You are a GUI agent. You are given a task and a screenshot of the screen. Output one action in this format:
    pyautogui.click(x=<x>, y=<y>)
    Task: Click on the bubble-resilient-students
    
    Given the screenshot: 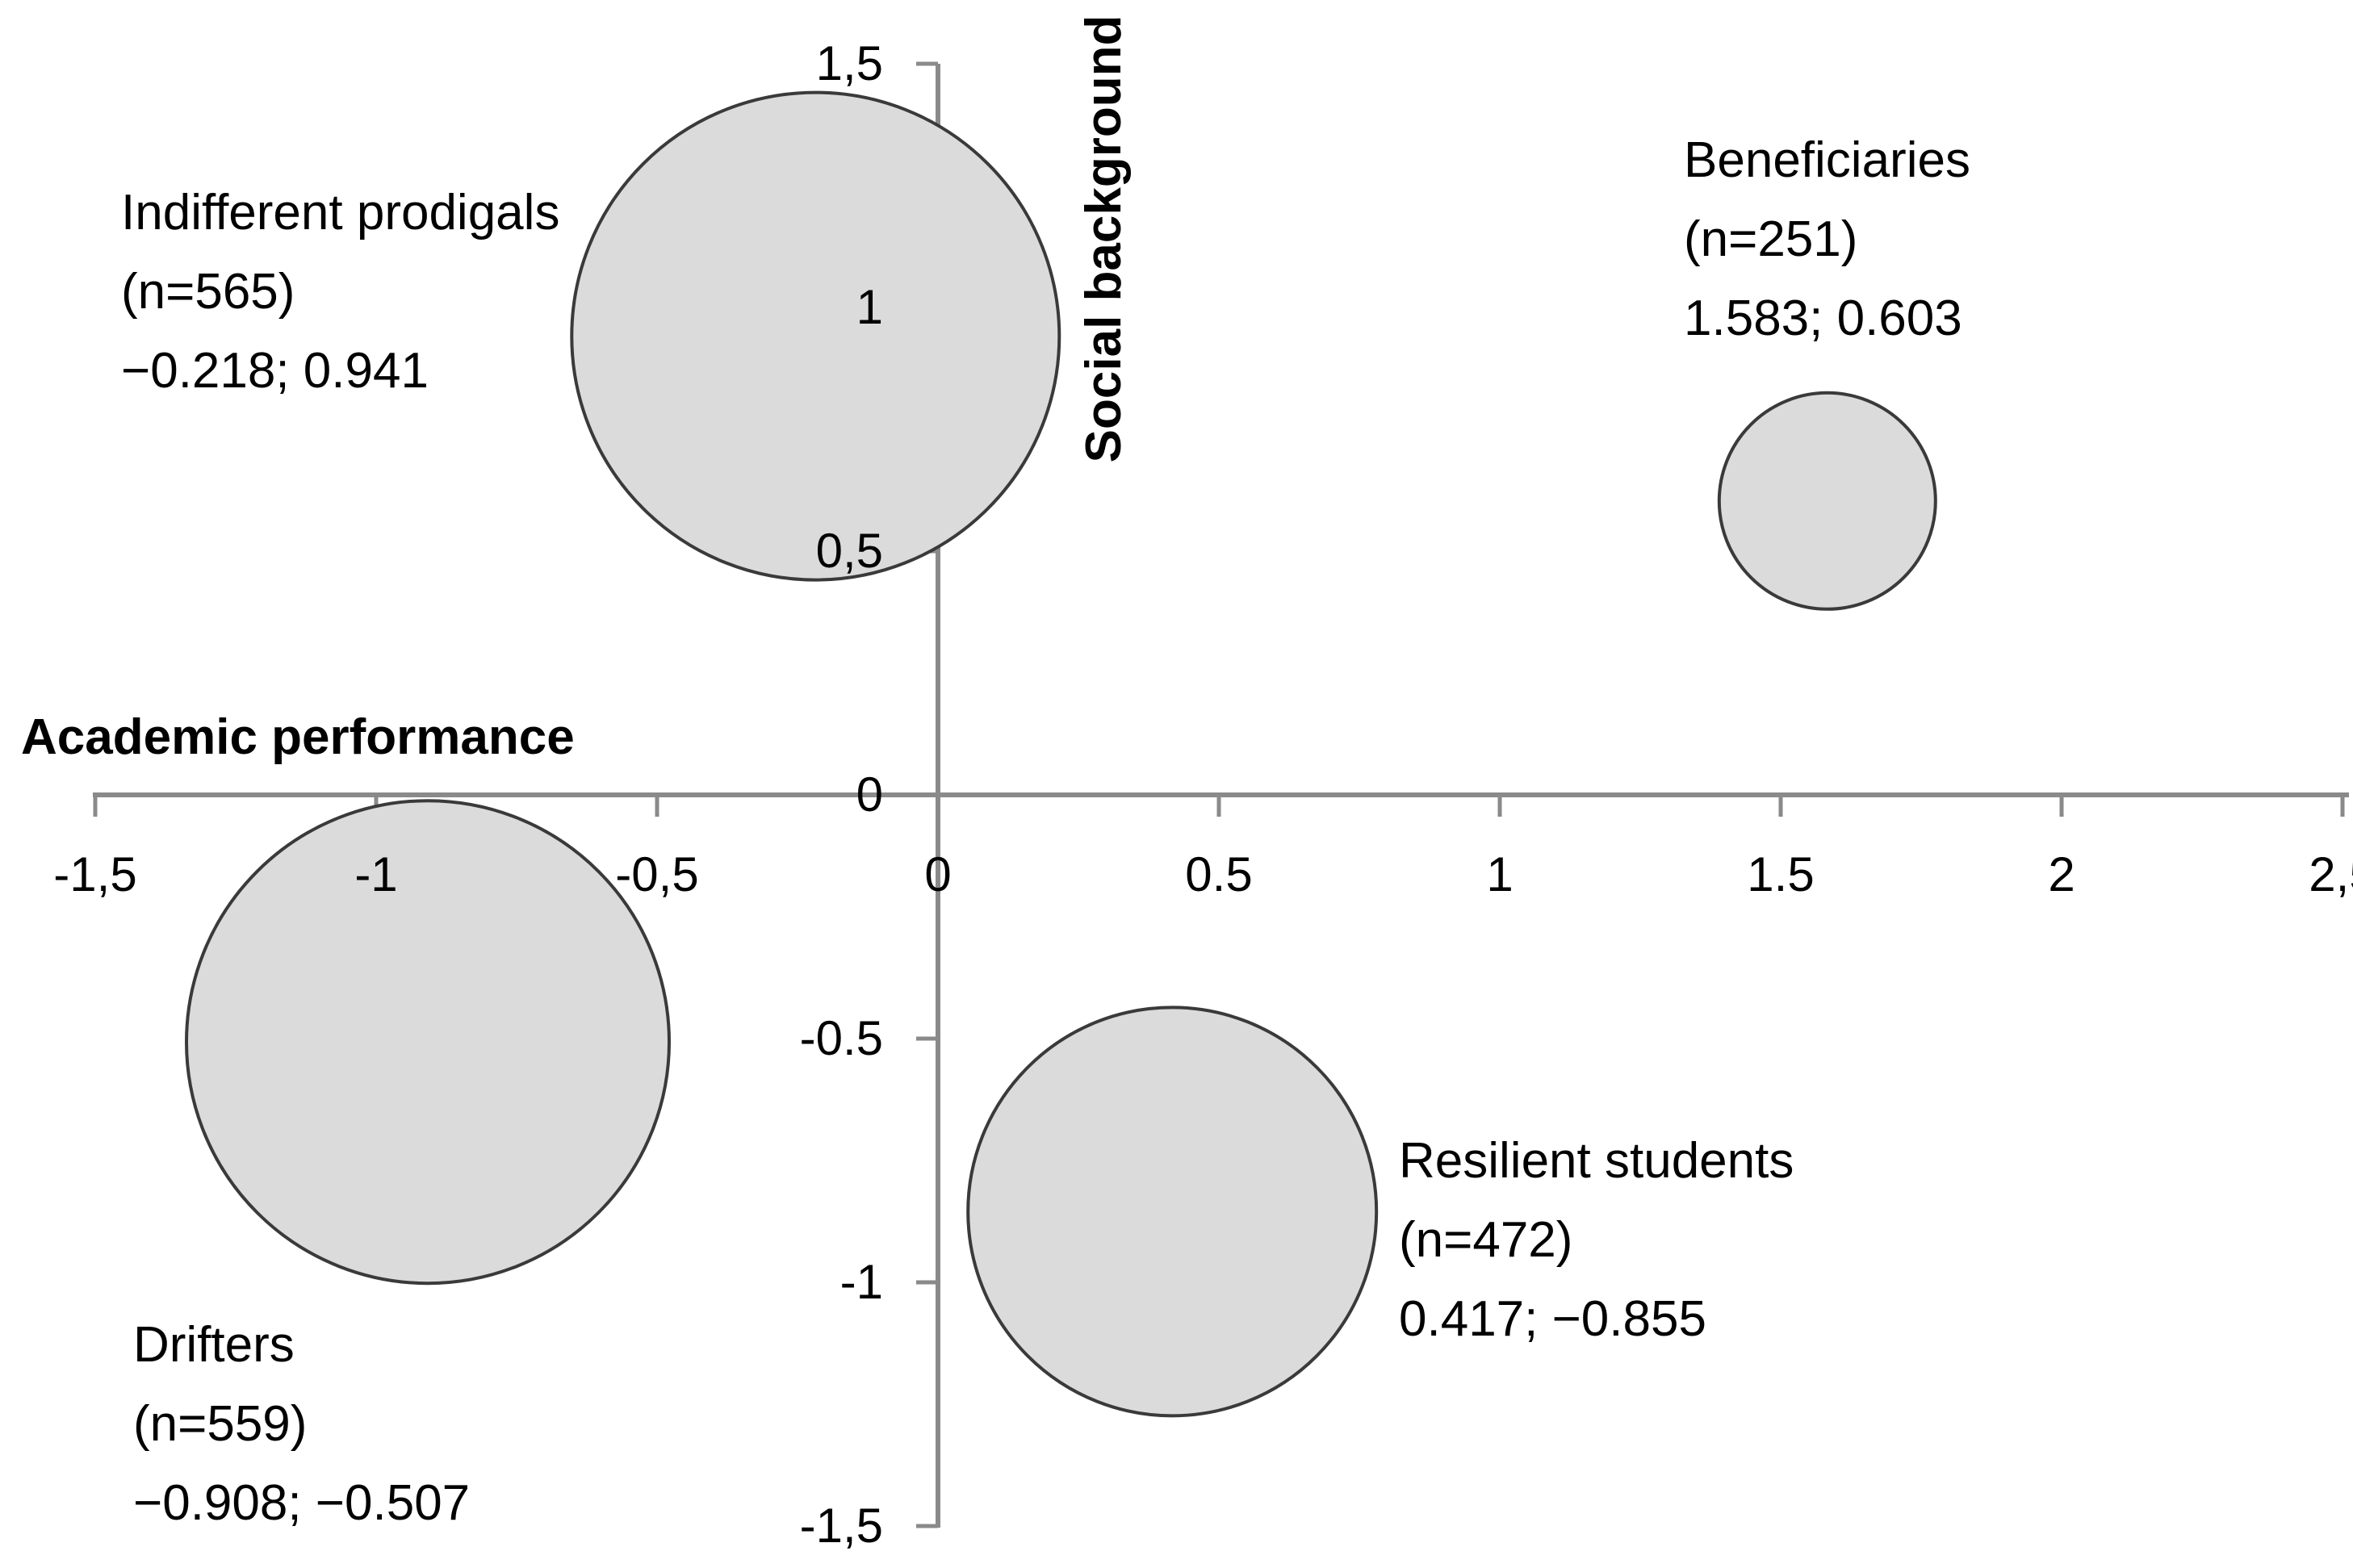 What is the action you would take?
    pyautogui.click(x=1172, y=1212)
    